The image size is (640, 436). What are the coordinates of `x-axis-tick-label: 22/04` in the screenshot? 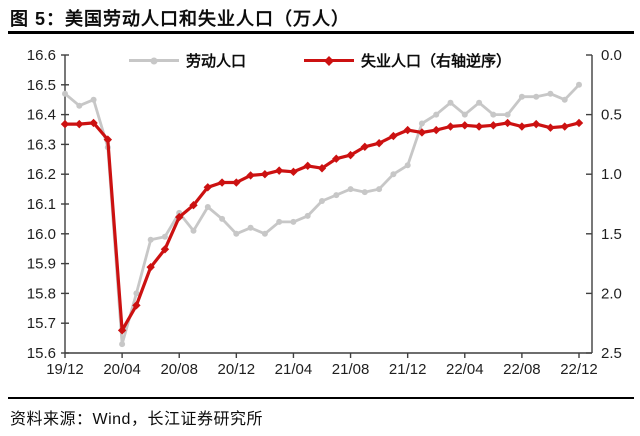 It's located at (465, 369).